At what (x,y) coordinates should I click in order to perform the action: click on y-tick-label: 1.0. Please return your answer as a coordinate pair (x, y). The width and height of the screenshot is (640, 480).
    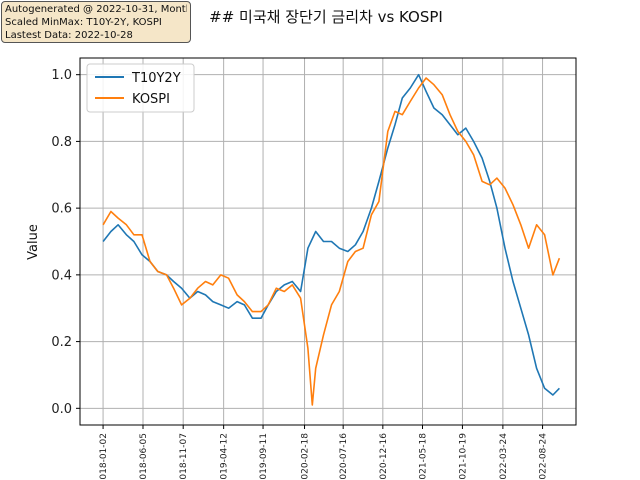
    Looking at the image, I should click on (61, 75).